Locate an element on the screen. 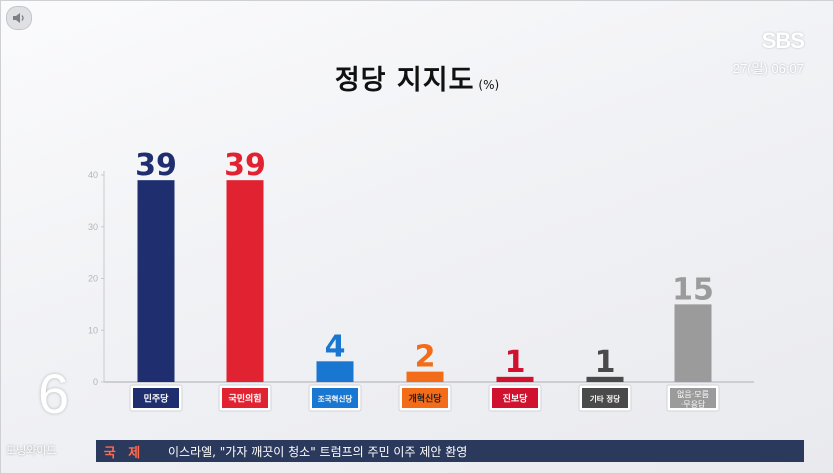  category-label: 조국혁신당 is located at coordinates (335, 399).